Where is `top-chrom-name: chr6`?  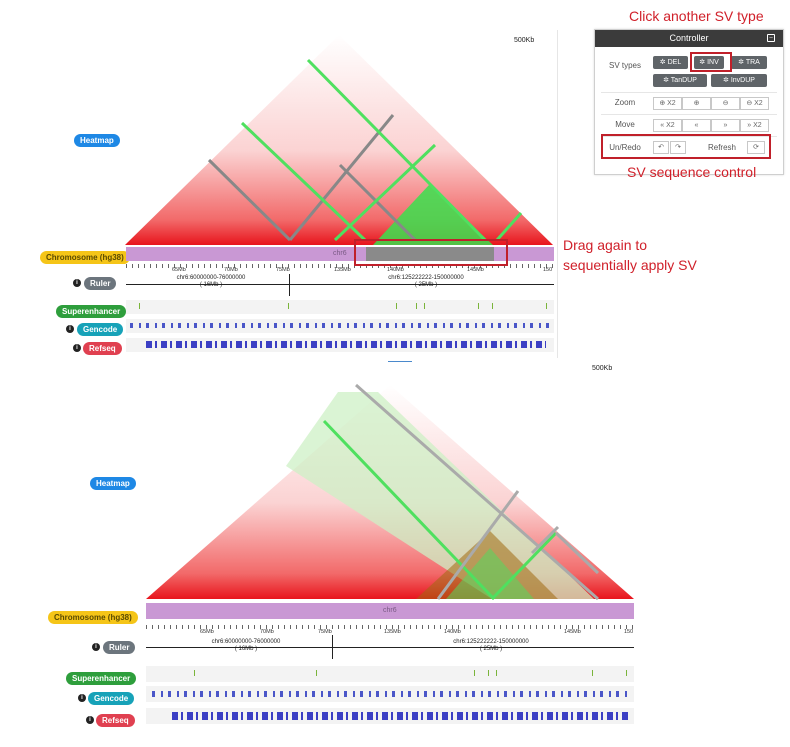
top-chrom-name: chr6 is located at coordinates (340, 253).